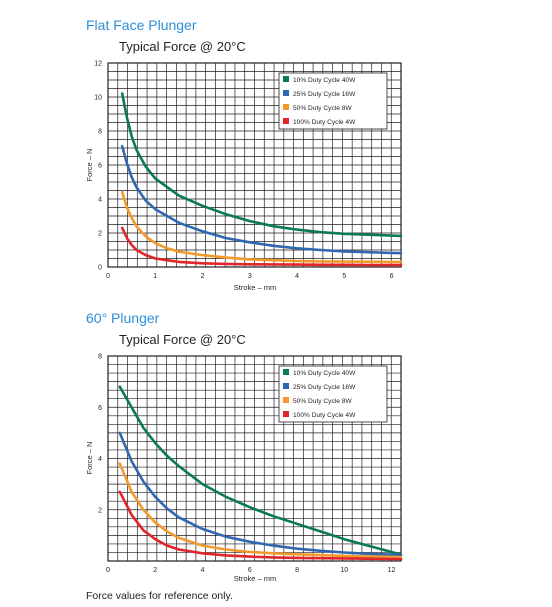 This screenshot has width=552, height=607. Describe the element at coordinates (141, 25) in the screenshot. I see `section-heading-flat-face: Flat Face Plunger` at that location.